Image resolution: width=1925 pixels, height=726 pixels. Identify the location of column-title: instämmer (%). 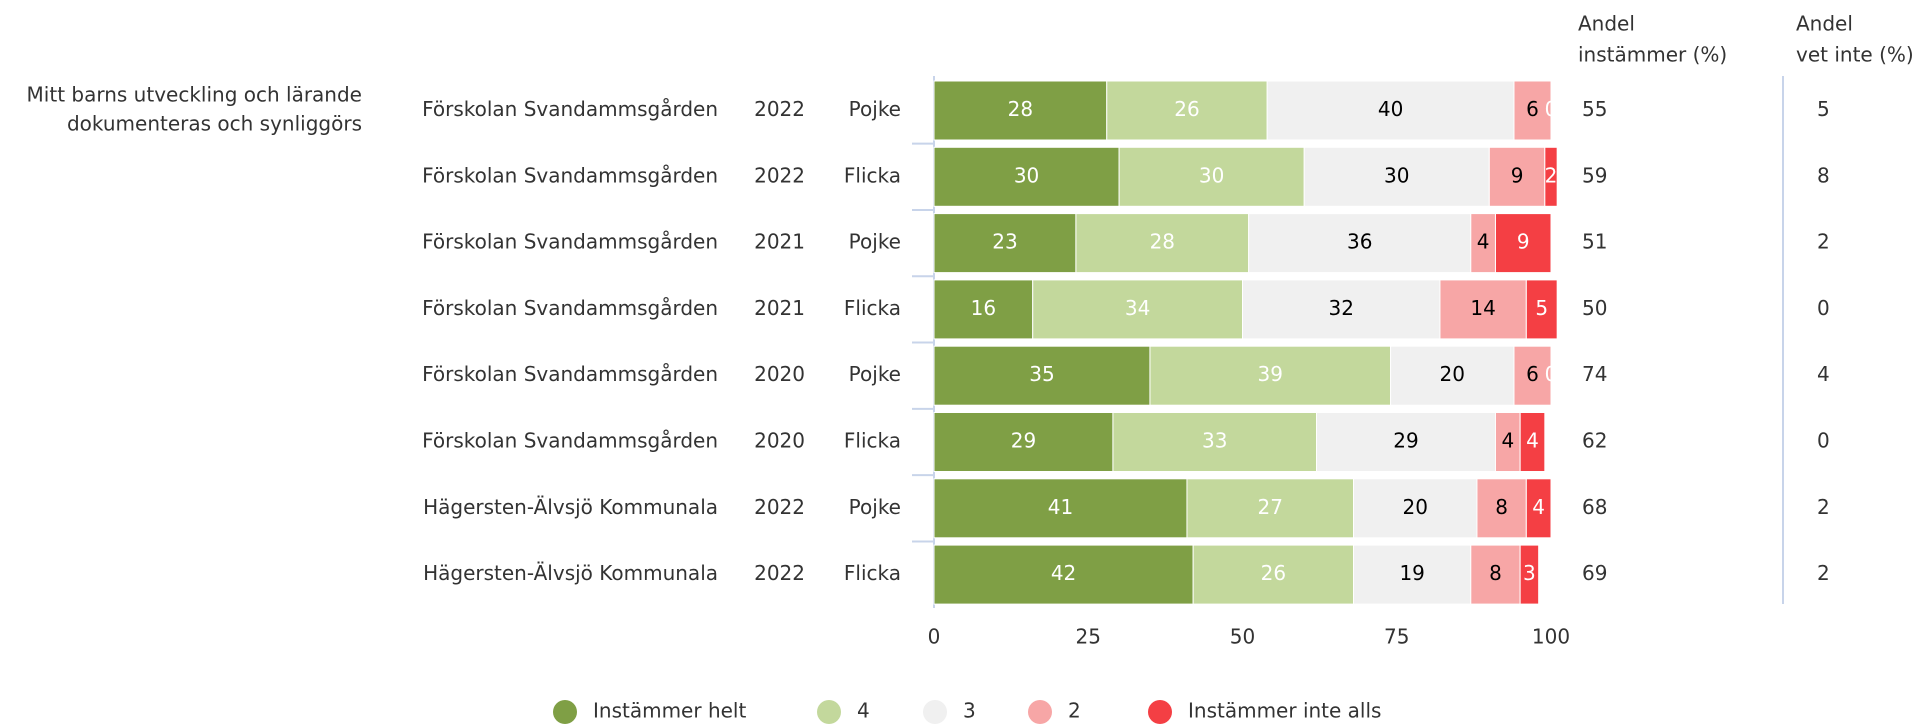
(1652, 55).